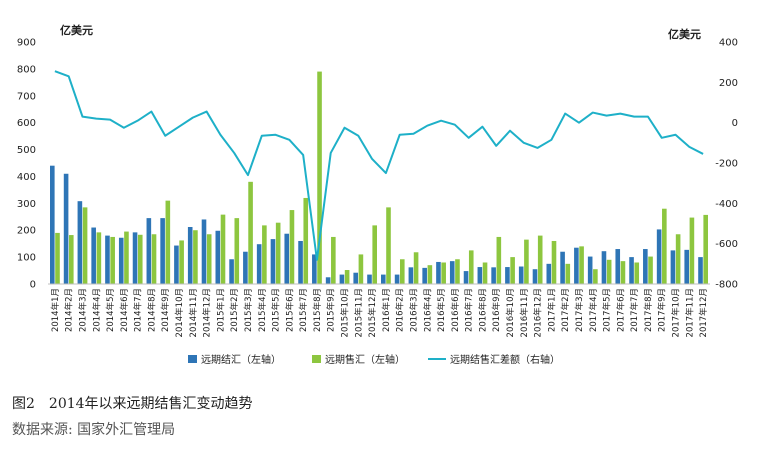  Describe the element at coordinates (345, 312) in the screenshot. I see `x-tick-label: 2015年10月` at that location.